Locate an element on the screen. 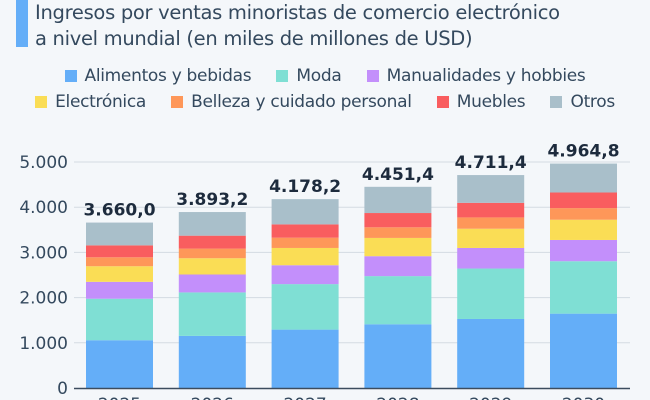  legend-item-electronica: Electrónica is located at coordinates (90, 102).